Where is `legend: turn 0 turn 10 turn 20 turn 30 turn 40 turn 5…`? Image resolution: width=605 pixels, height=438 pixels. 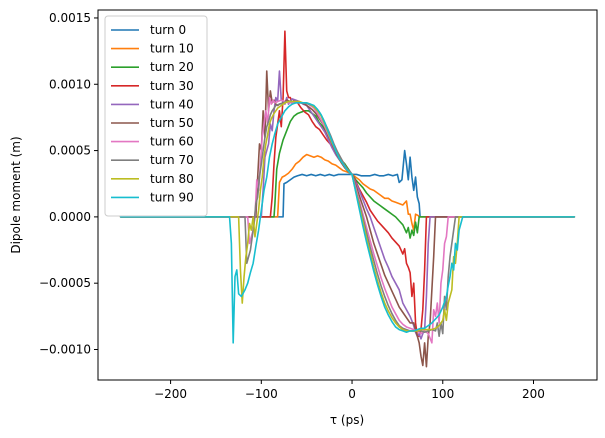
legend: turn 0 turn 10 turn 20 turn 30 turn 40 turn 5… is located at coordinates (156, 116).